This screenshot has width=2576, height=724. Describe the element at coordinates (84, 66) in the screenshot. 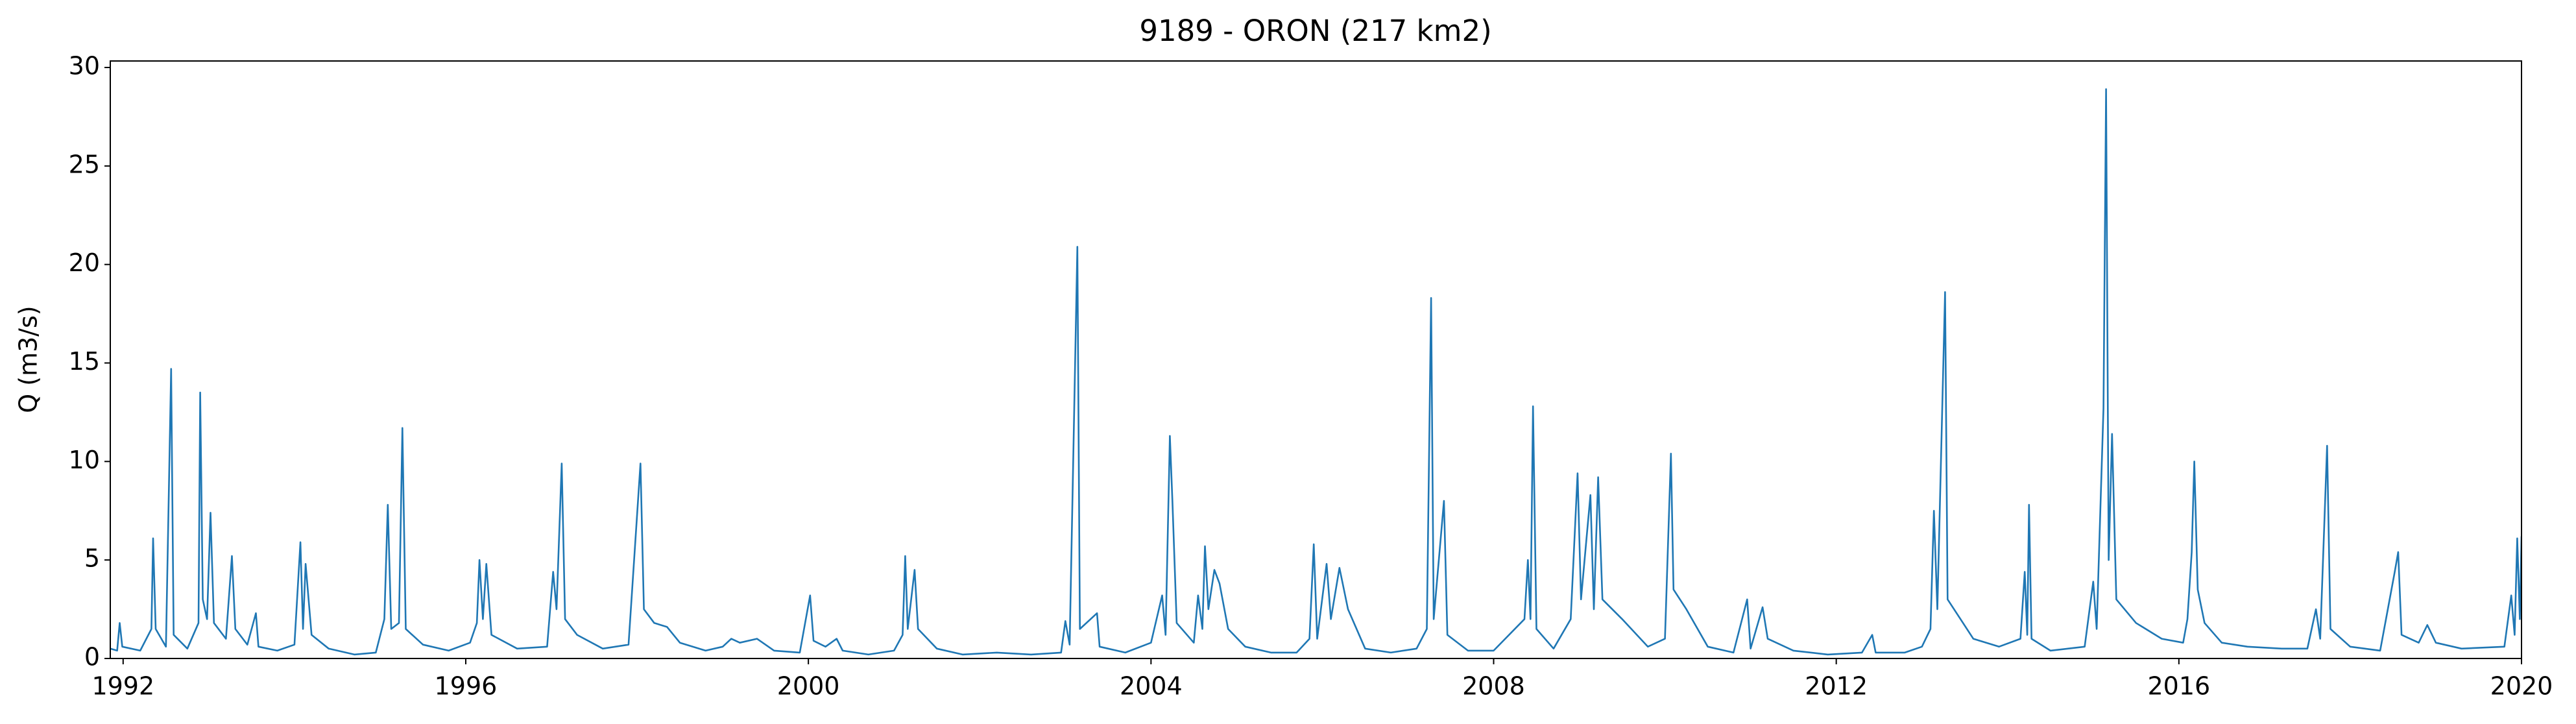

I see `y-tick-label: 30` at that location.